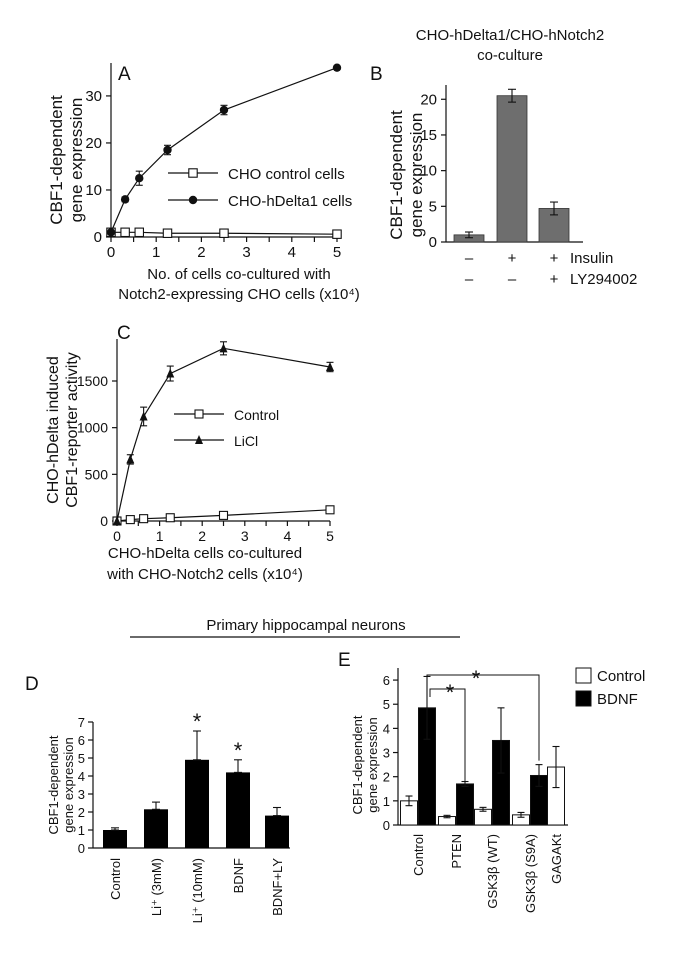  What do you see at coordinates (202, 536) in the screenshot?
I see `panel-c-x-tick-label: 2` at bounding box center [202, 536].